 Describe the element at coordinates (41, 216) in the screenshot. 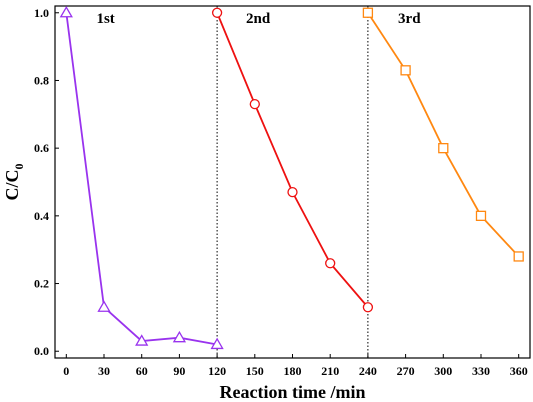

I see `y-tick-label: 0.4` at that location.